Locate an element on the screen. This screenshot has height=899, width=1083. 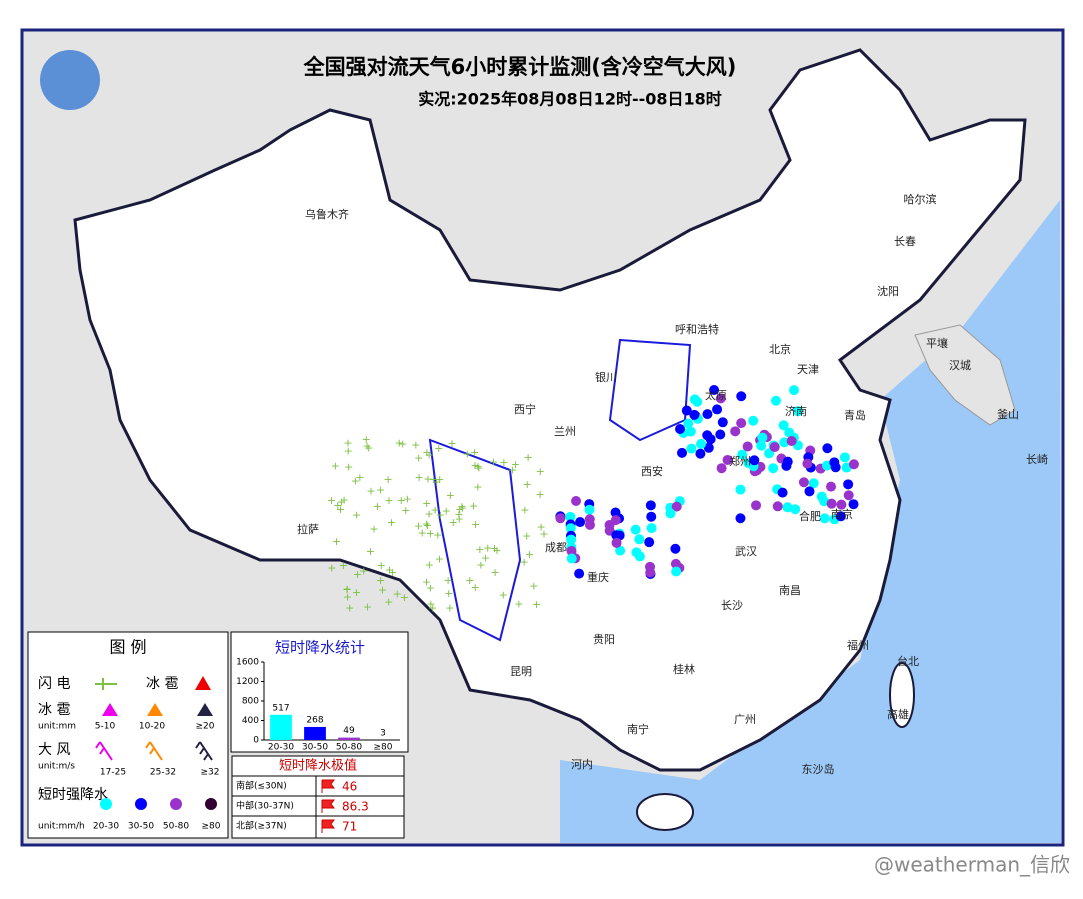
watermark: @weatherman_信欣 is located at coordinates (972, 865).